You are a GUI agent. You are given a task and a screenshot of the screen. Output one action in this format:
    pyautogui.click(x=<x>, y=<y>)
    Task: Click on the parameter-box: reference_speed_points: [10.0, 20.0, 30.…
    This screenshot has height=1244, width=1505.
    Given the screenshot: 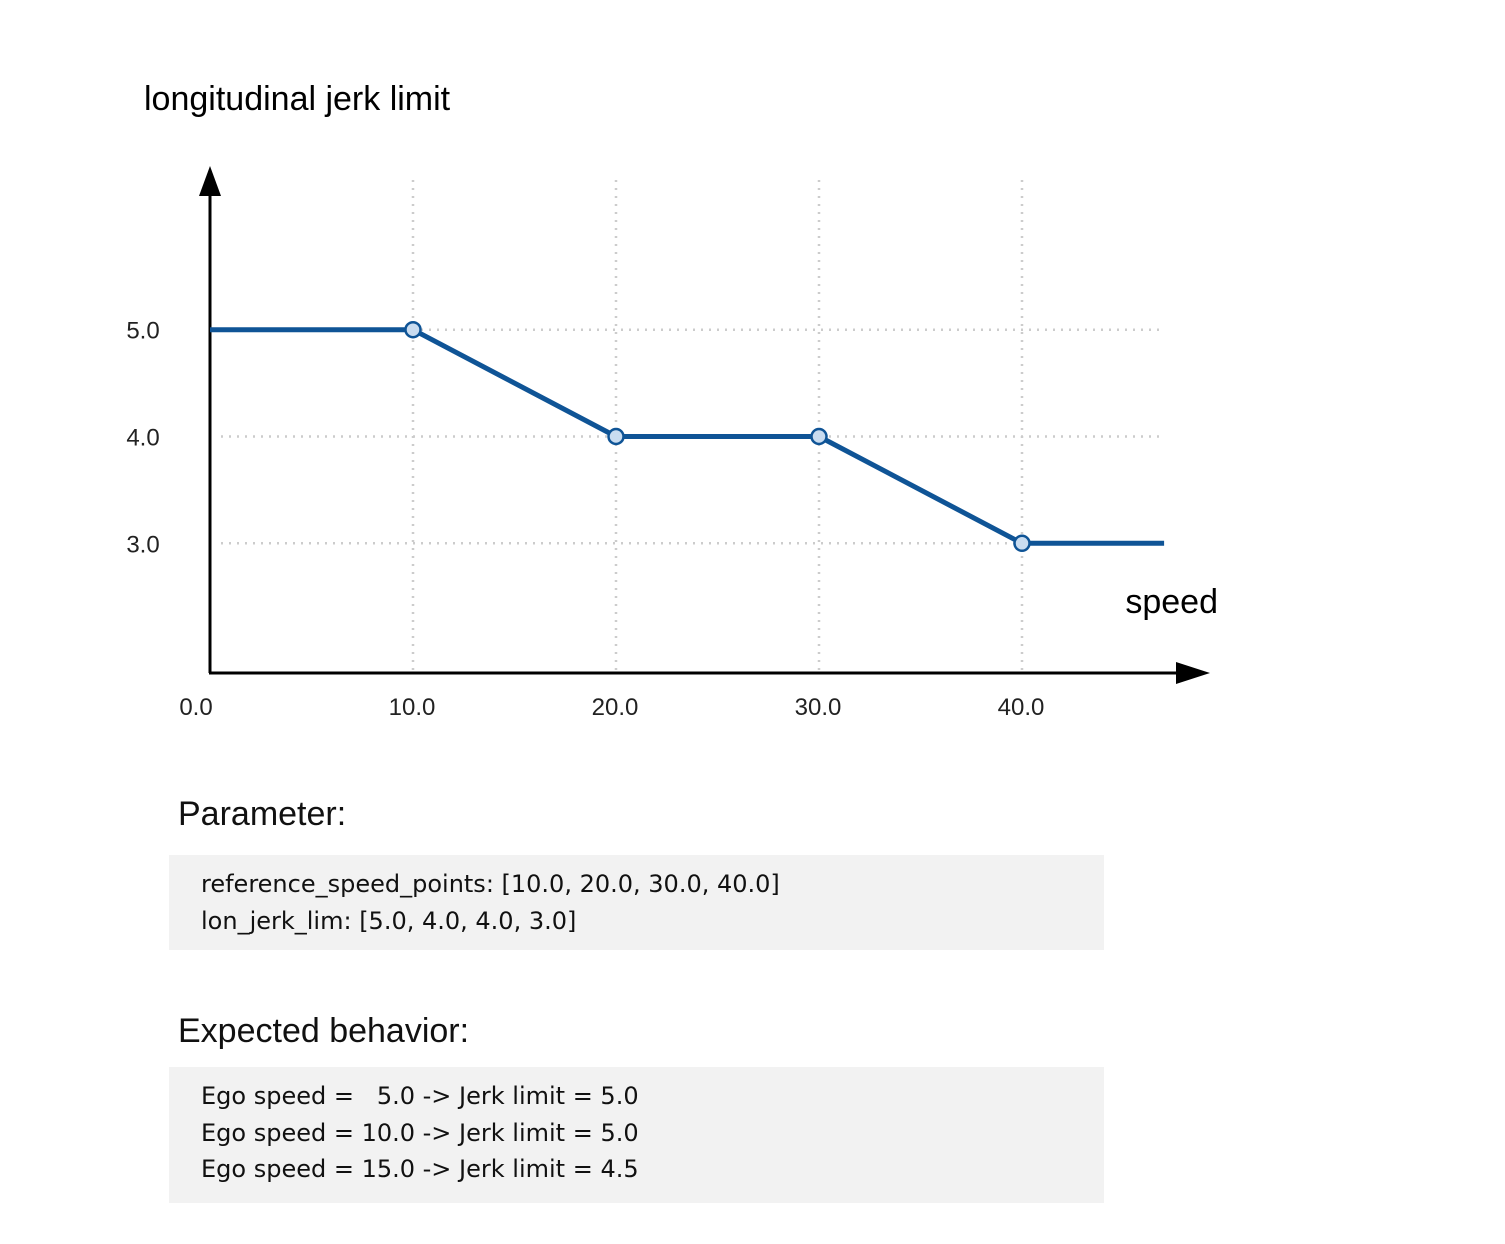 What is the action you would take?
    pyautogui.click(x=636, y=902)
    